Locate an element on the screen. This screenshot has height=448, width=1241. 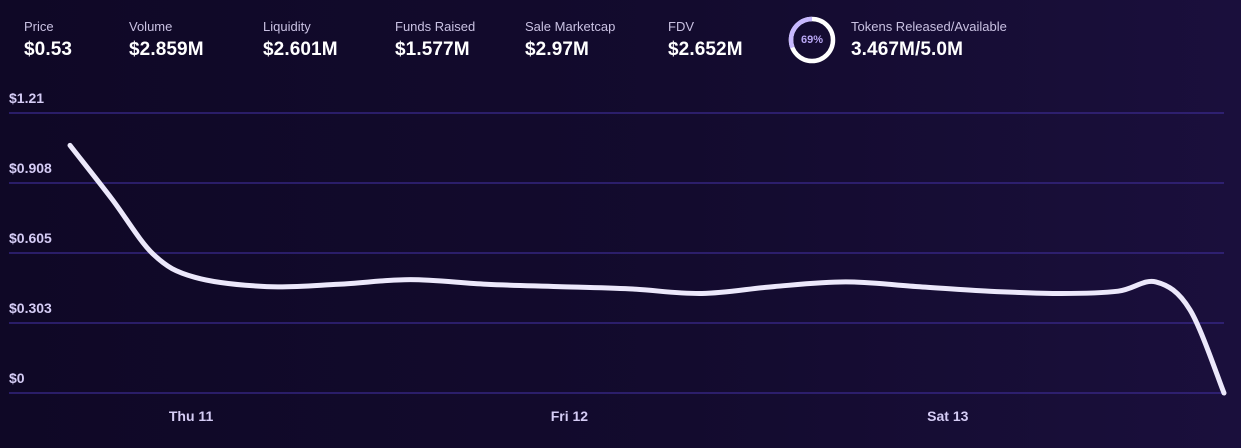
stat-tokens-value: 3.467M/5.0M is located at coordinates (907, 49).